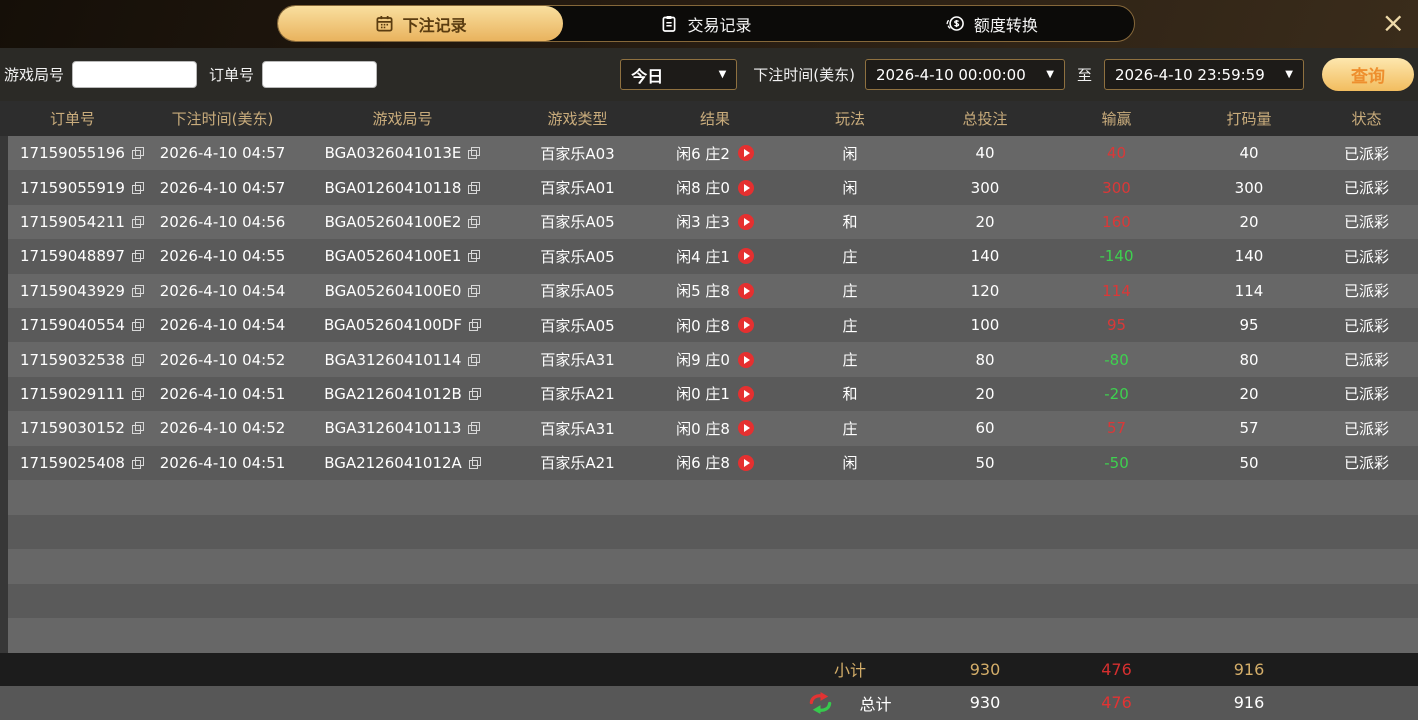 This screenshot has width=1418, height=720. Describe the element at coordinates (1116, 187) in the screenshot. I see `cell-win-loss: 300` at that location.